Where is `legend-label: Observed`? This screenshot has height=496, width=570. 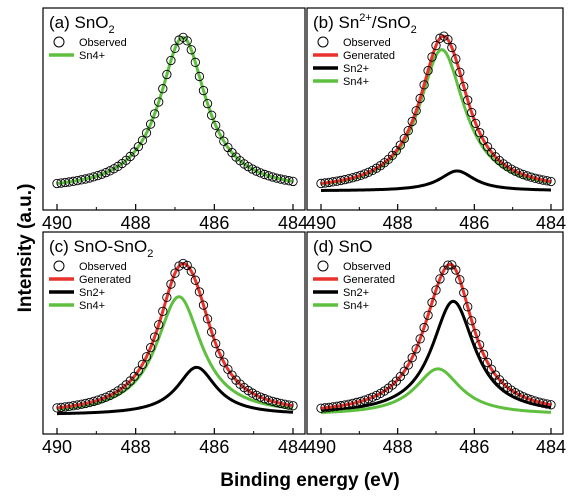
legend-label: Observed is located at coordinates (367, 267).